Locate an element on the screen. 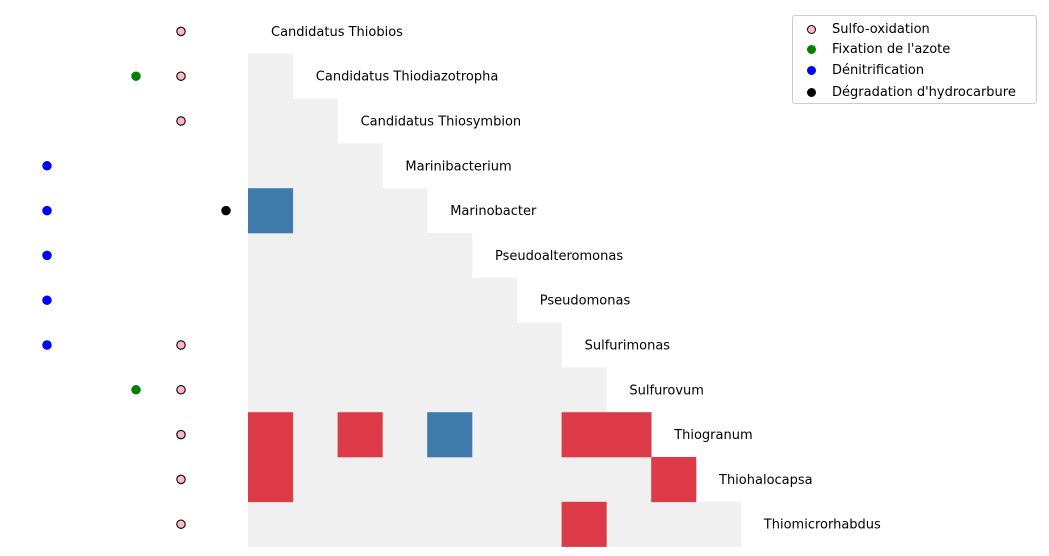  taxon-label: Candidatus Thiosymbion is located at coordinates (441, 122).